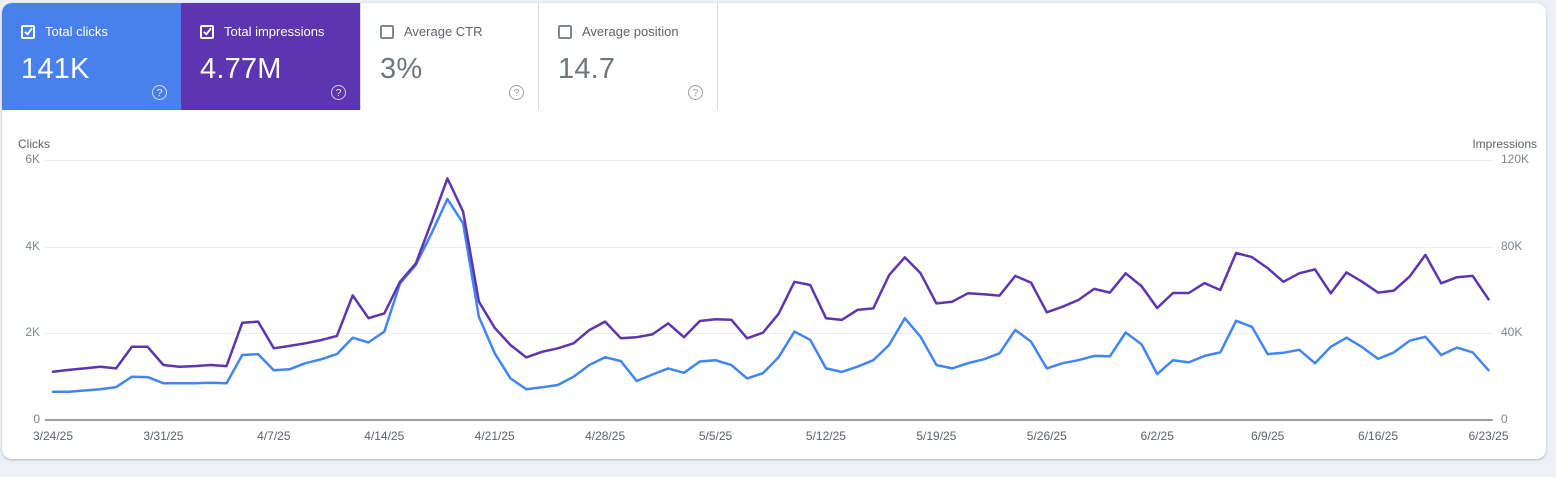  Describe the element at coordinates (36, 419) in the screenshot. I see `left-axis-tick: 0` at that location.